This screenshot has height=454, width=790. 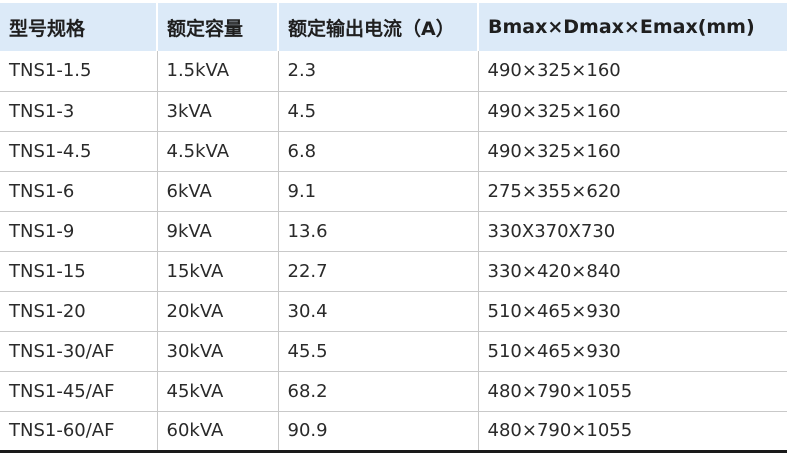 I want to click on header-rated-capacity: 额定容量, so click(x=217, y=27).